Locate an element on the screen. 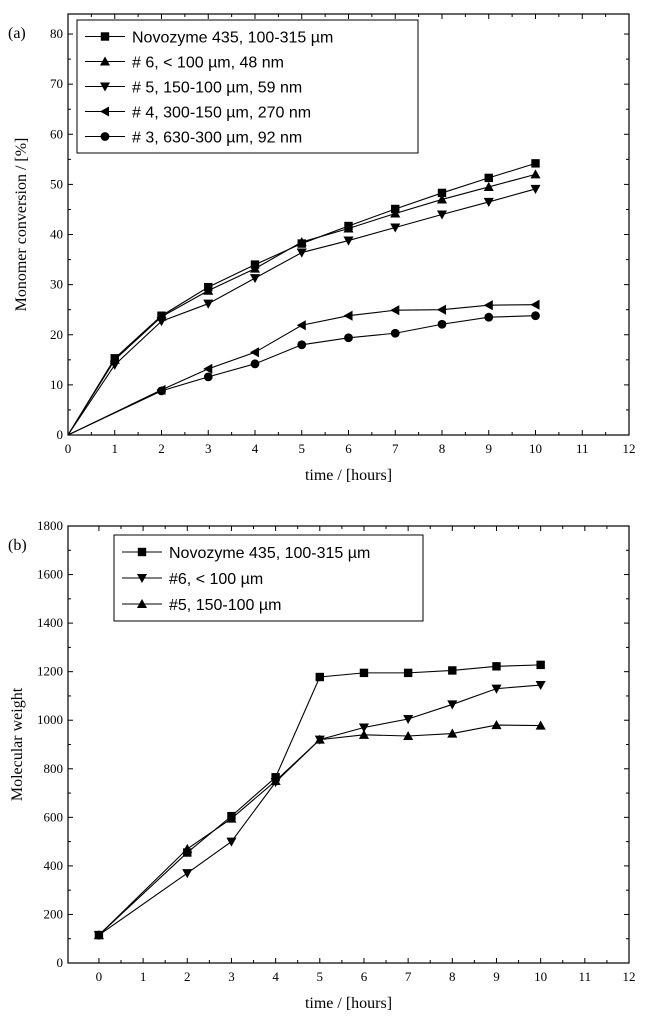 The height and width of the screenshot is (1026, 653). y-tick-label: 800 is located at coordinates (54, 768).